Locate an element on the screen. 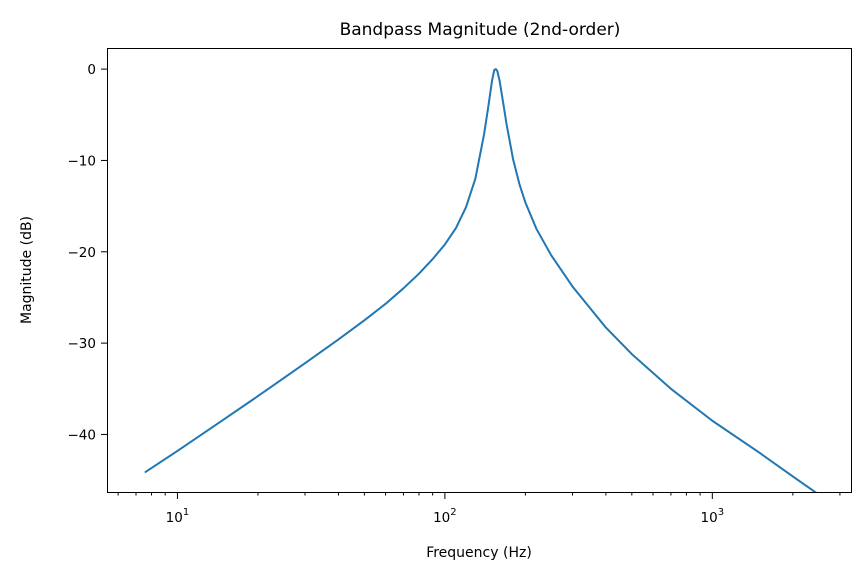  x-tick-label: 10¹ is located at coordinates (178, 516).